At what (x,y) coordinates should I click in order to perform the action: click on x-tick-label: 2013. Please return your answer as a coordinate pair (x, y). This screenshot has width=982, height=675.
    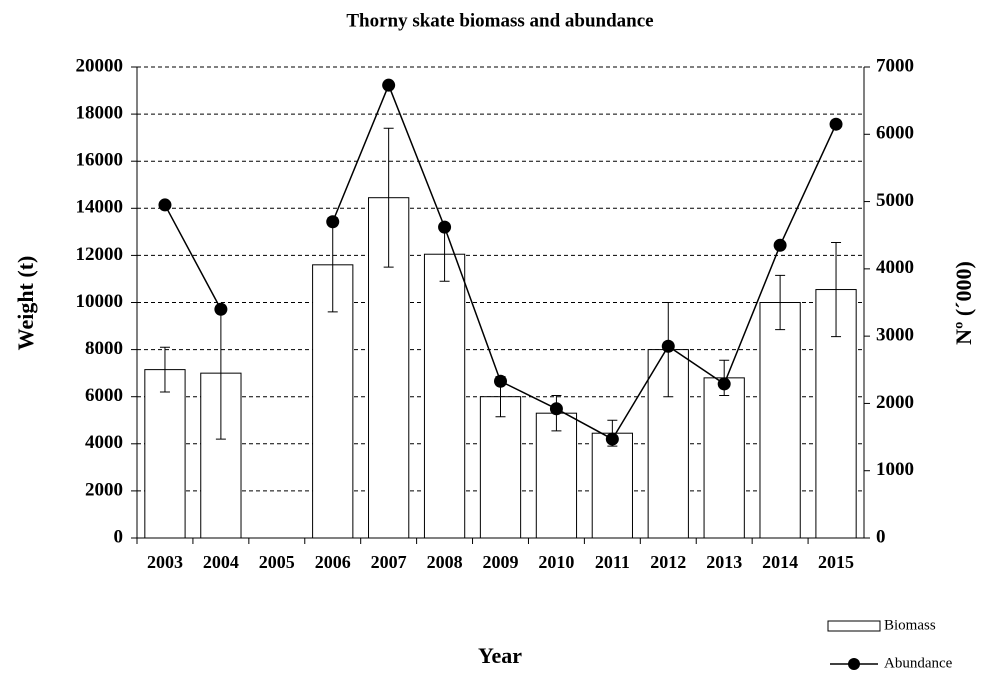
    Looking at the image, I should click on (724, 562).